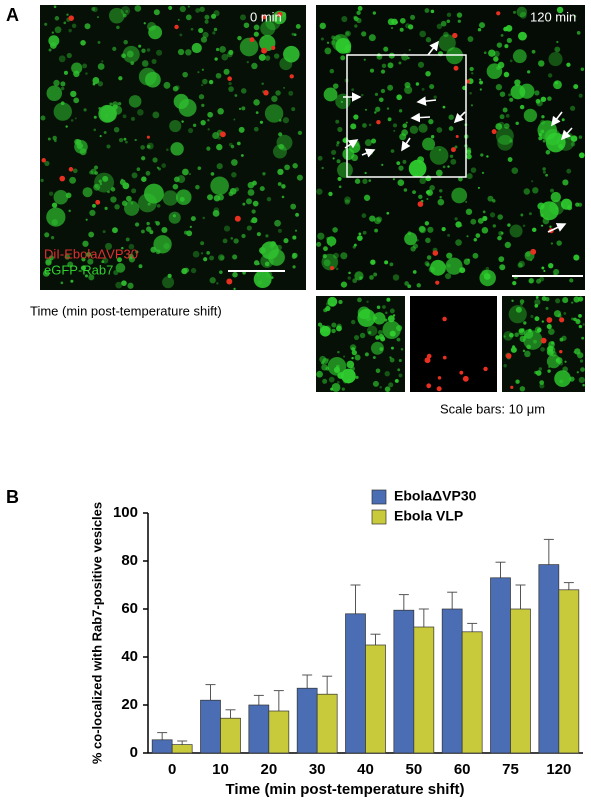 This screenshot has height=800, width=591. I want to click on y-tick-label: 60, so click(129, 608).